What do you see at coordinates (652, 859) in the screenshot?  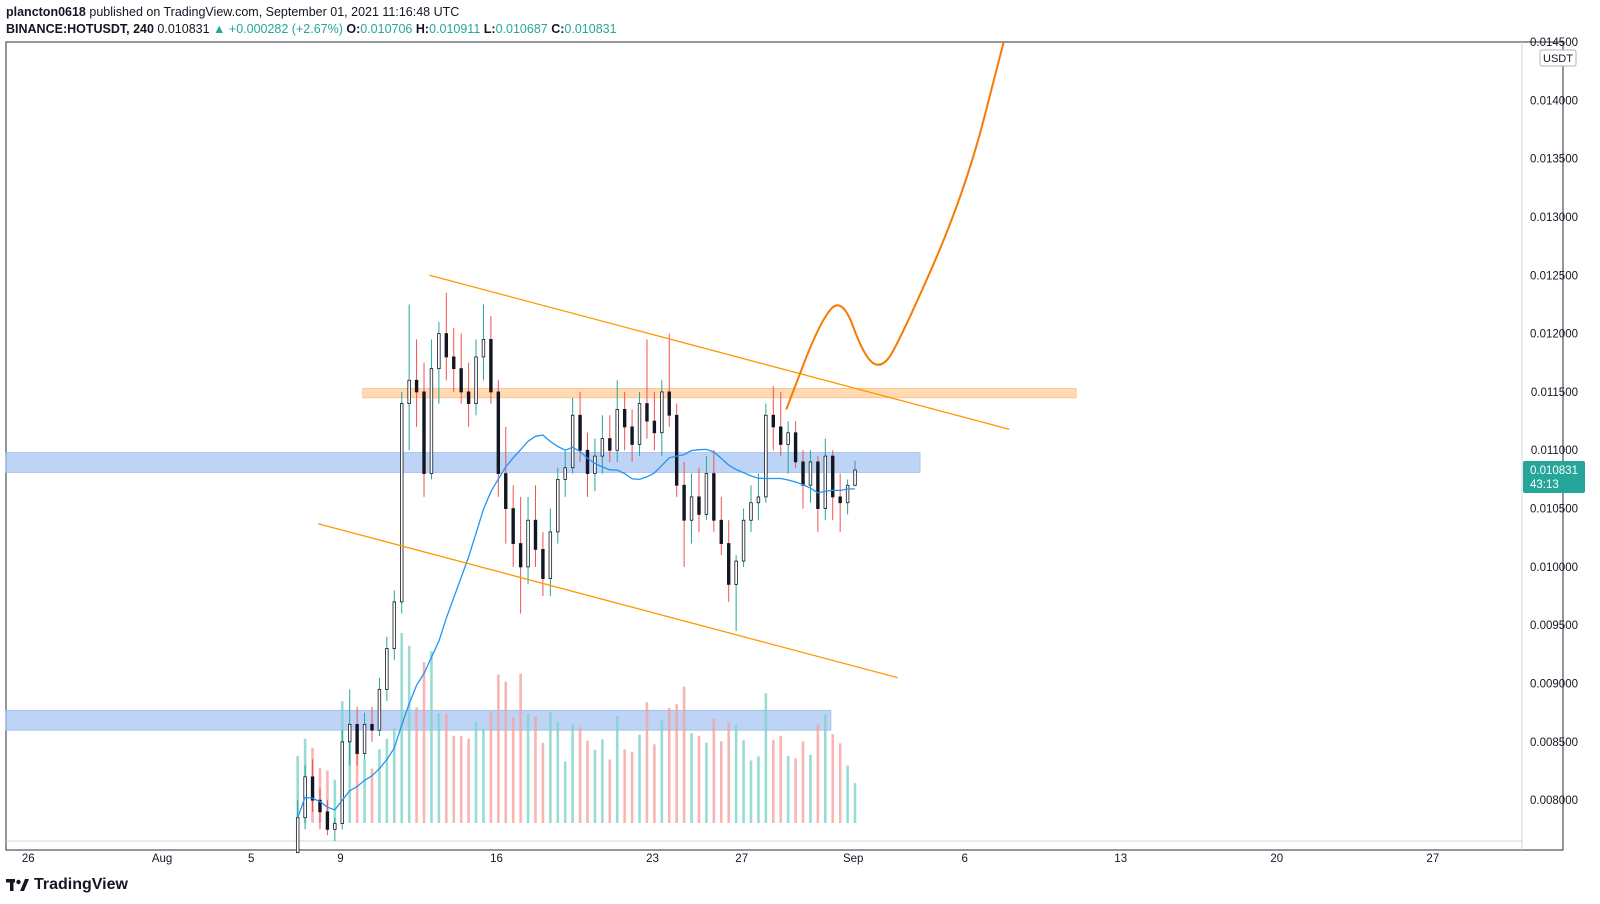 I see `time-tick-label: 23` at bounding box center [652, 859].